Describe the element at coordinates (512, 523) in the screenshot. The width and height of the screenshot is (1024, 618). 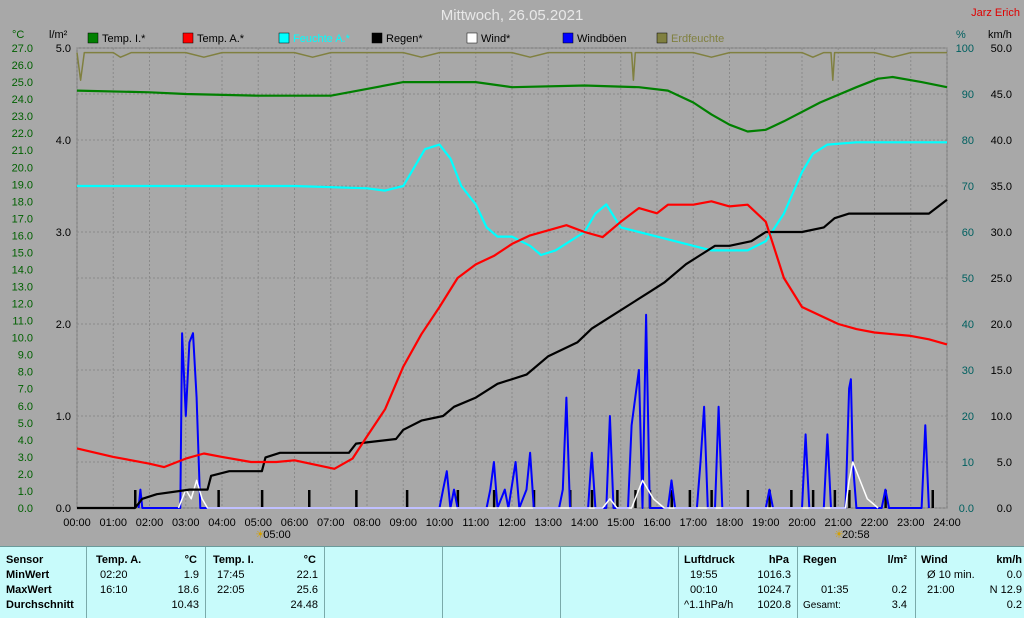
I see `x-axis-tick: 12:00` at that location.